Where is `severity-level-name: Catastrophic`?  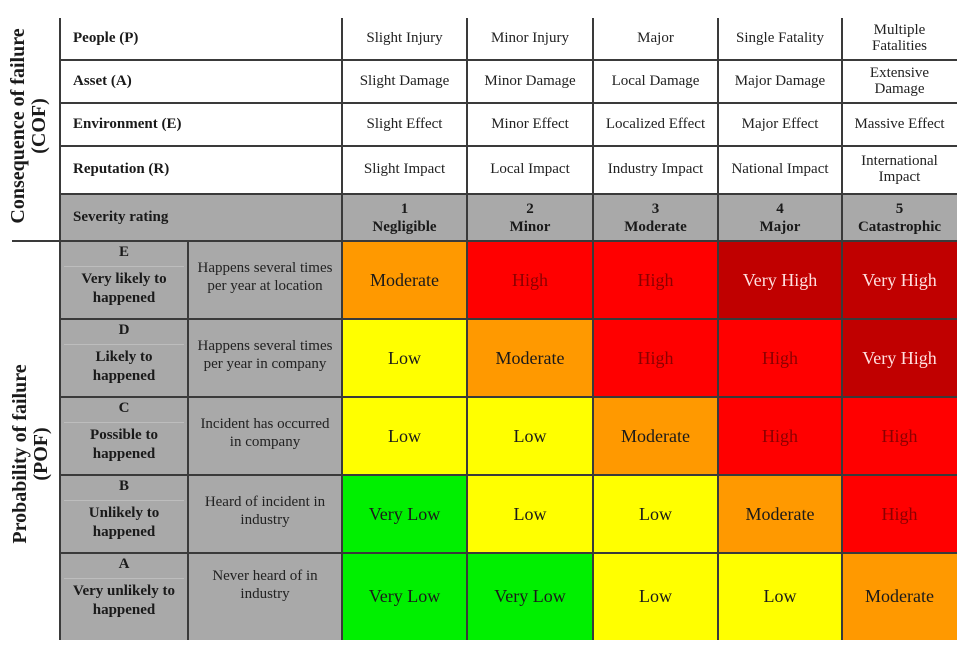 severity-level-name: Catastrophic is located at coordinates (899, 226).